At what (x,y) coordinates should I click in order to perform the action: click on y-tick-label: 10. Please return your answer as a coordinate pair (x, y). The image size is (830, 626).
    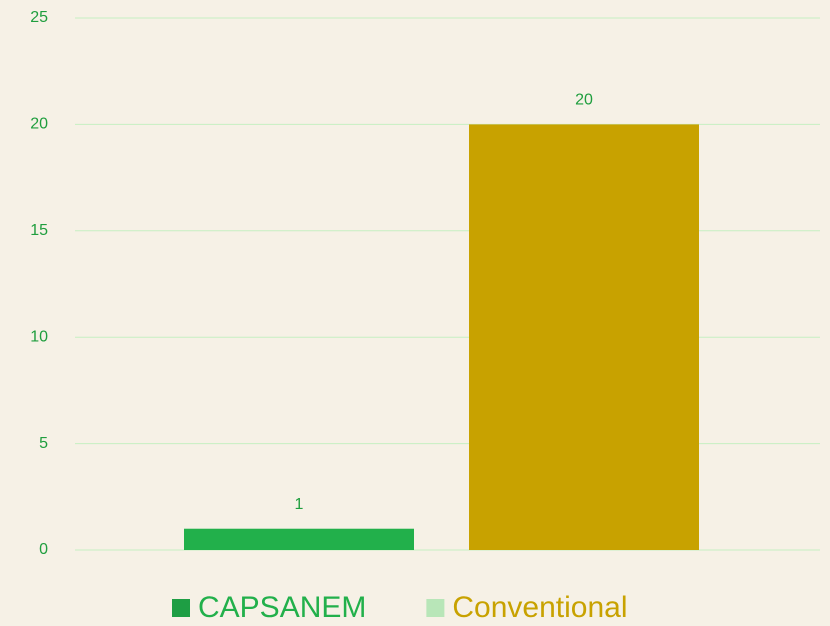
    Looking at the image, I should click on (39, 336).